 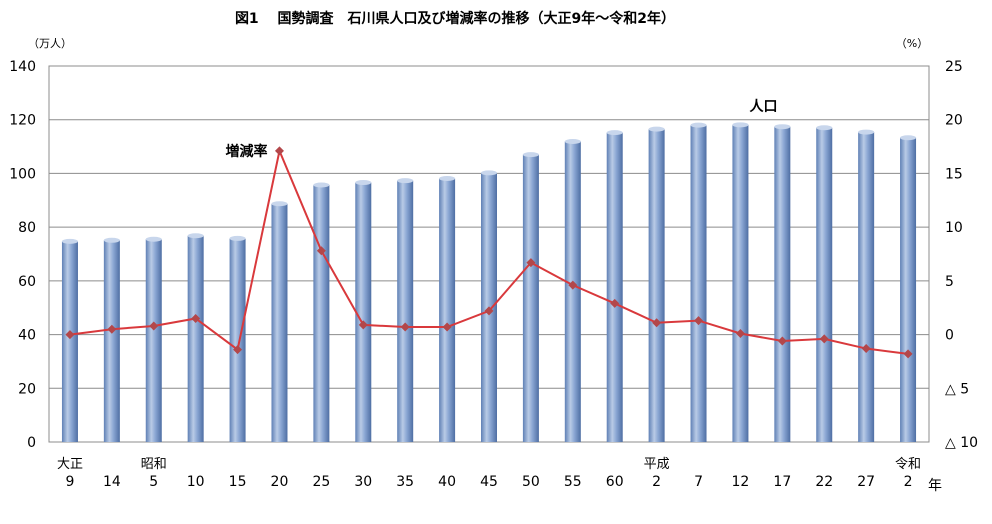 I want to click on x-tick-label: 27, so click(x=866, y=482).